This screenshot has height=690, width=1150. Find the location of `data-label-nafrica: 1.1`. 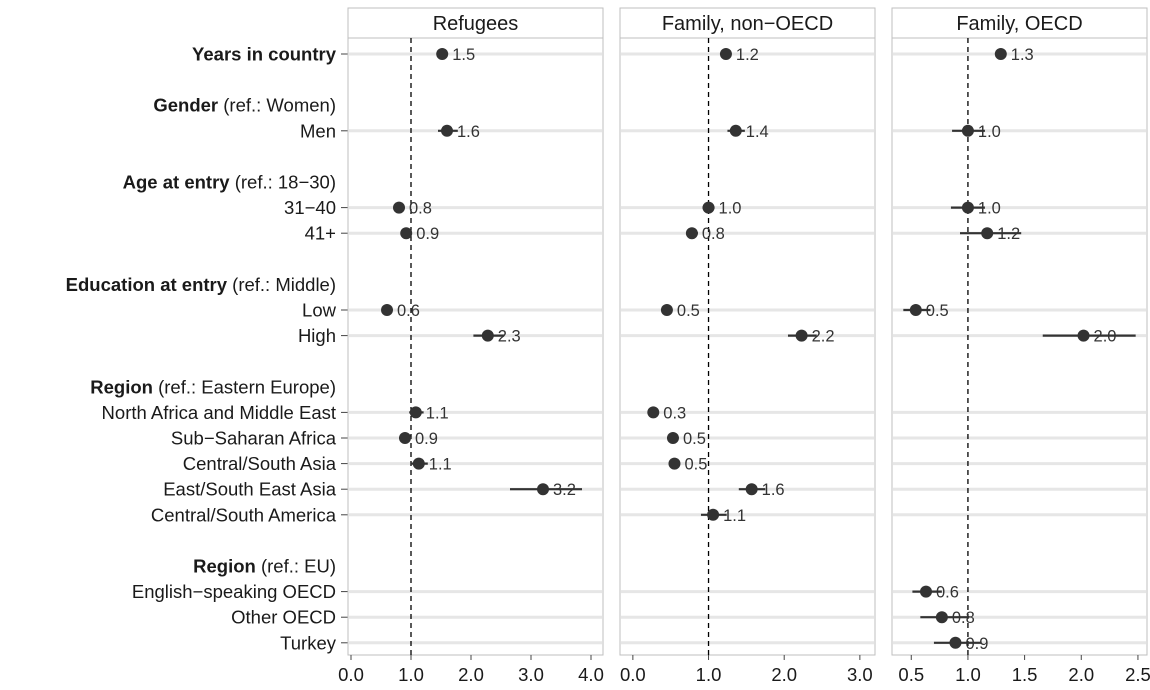

data-label-nafrica: 1.1 is located at coordinates (437, 413).